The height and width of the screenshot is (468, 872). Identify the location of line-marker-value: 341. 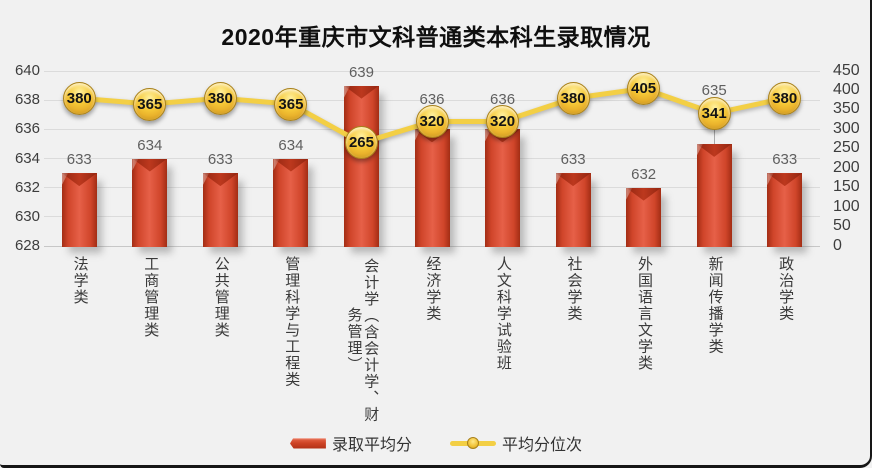
(714, 113).